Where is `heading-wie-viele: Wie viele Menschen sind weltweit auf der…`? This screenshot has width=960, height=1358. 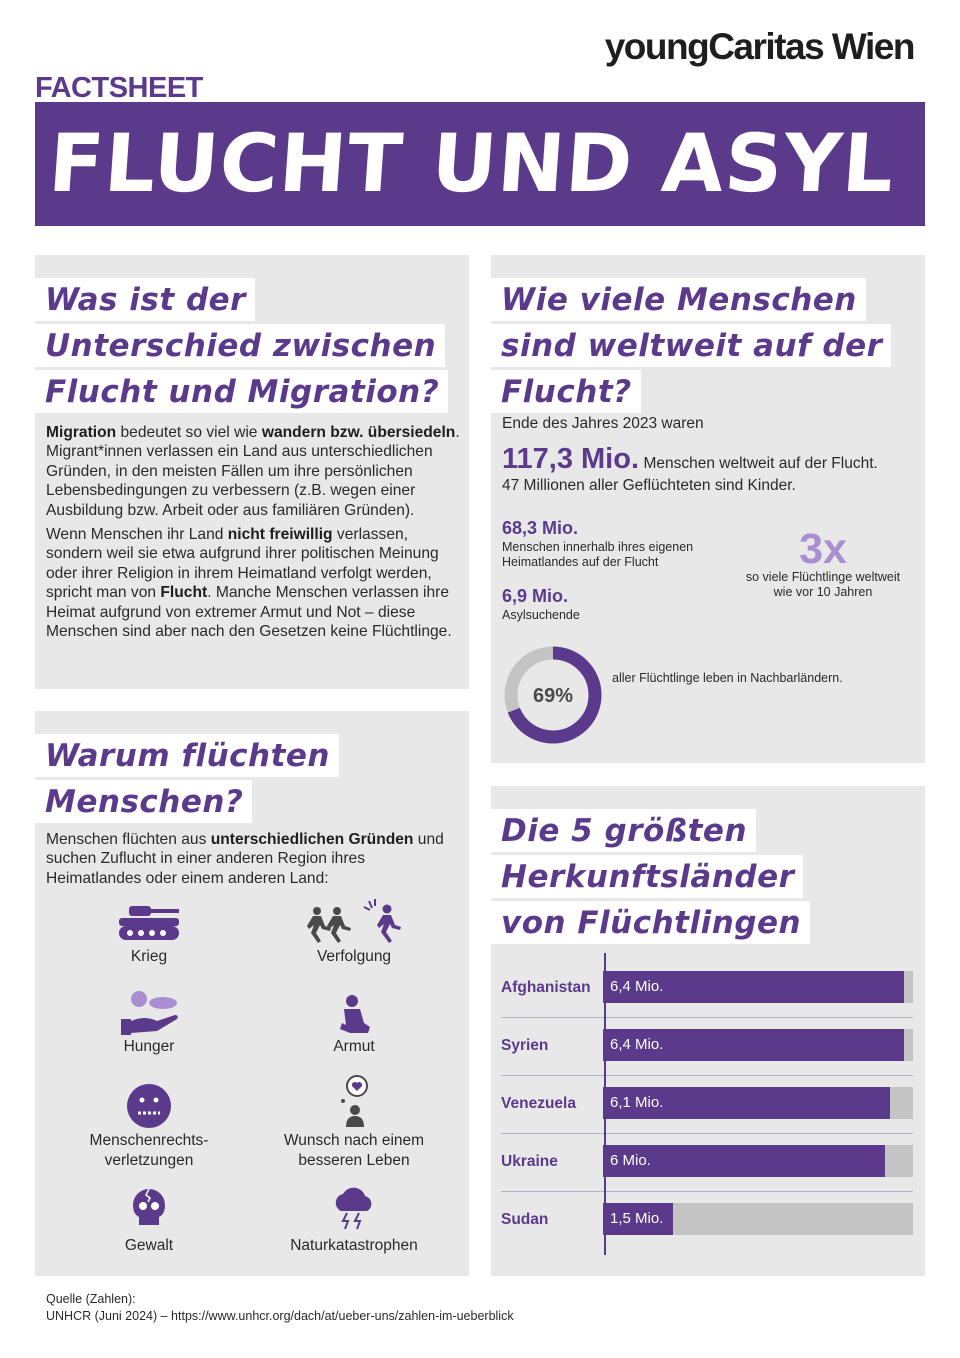
heading-wie-viele: Wie viele Menschen sind weltweit auf der… is located at coordinates (691, 344).